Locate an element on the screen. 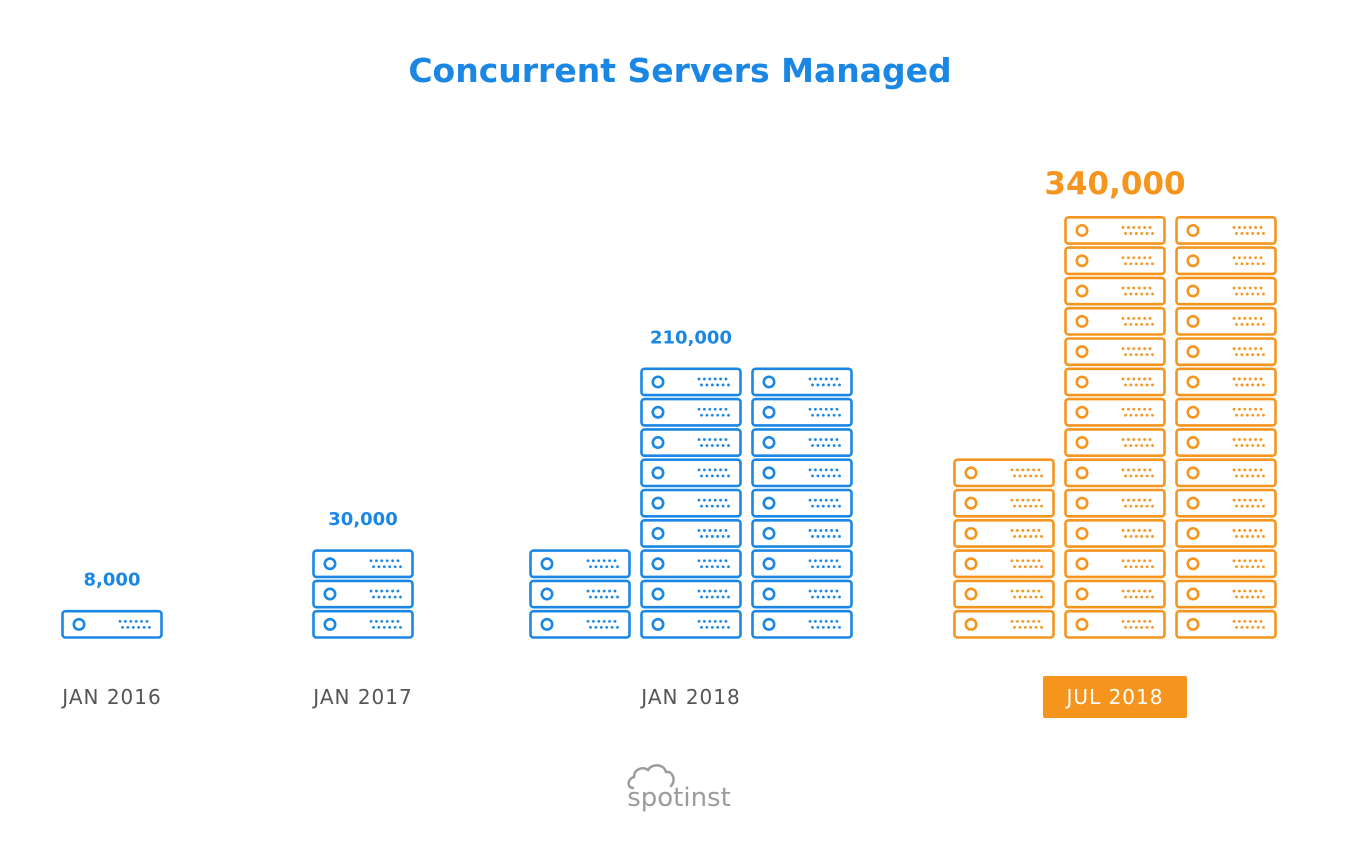 This screenshot has height=847, width=1358. data-label: 8,000 is located at coordinates (112, 580).